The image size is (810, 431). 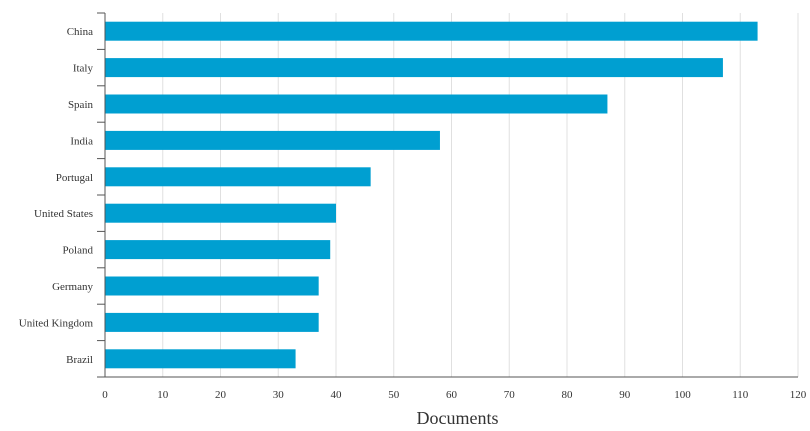 What do you see at coordinates (568, 395) in the screenshot?
I see `x-tick-label: 80` at bounding box center [568, 395].